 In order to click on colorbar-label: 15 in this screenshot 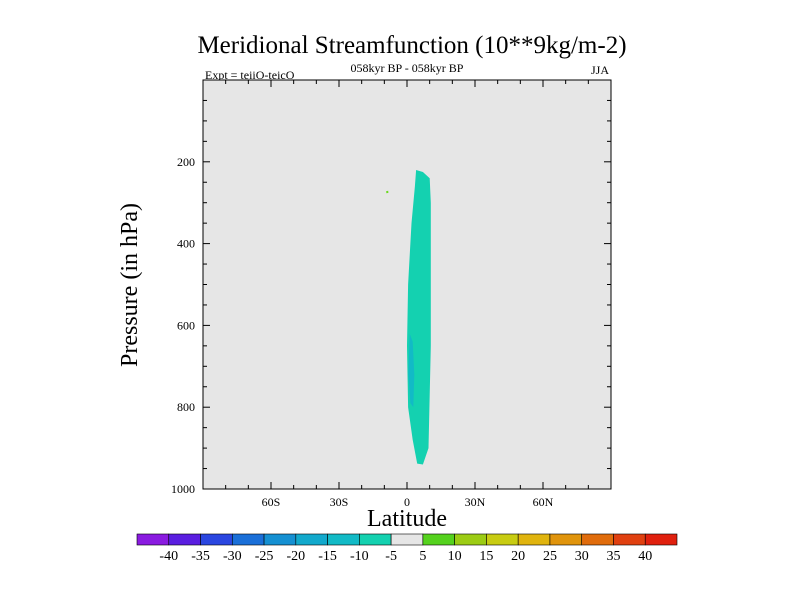, I will do `click(486, 556)`.